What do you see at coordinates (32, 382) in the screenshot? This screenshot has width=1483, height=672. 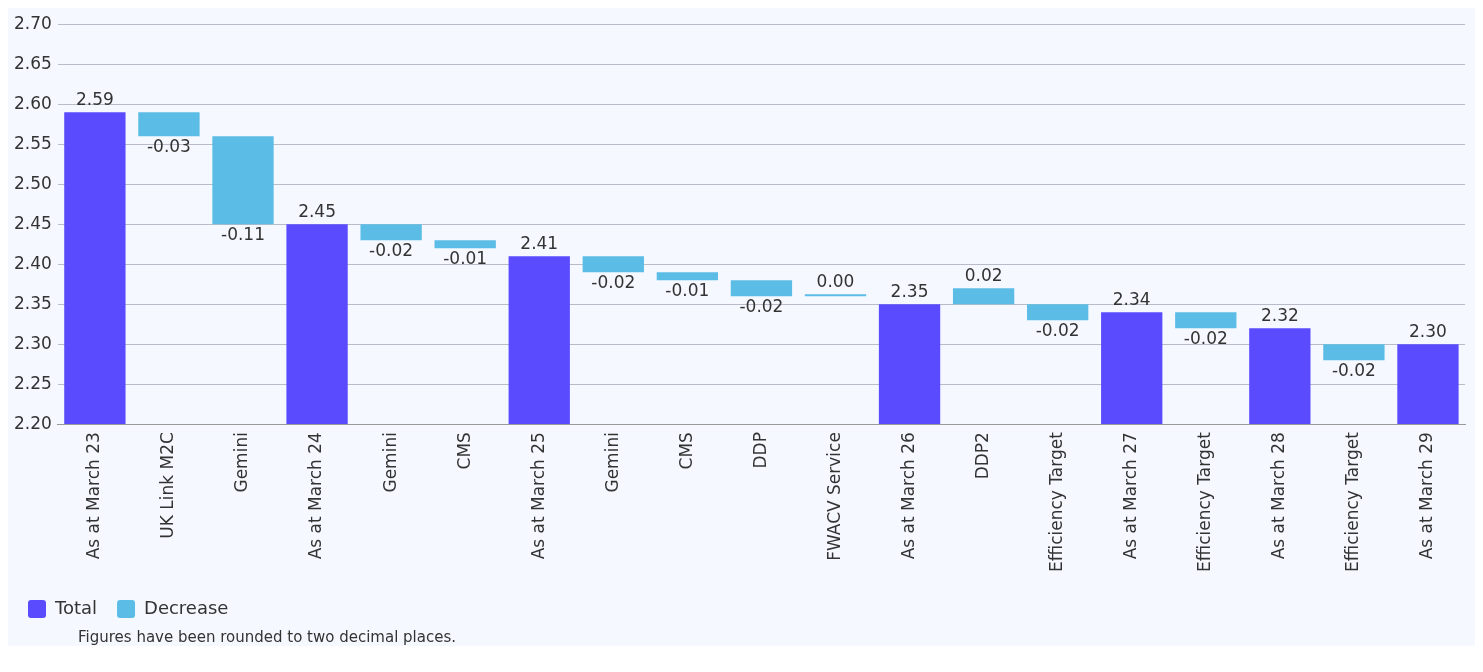 I see `y-tick-label: 2.25` at bounding box center [32, 382].